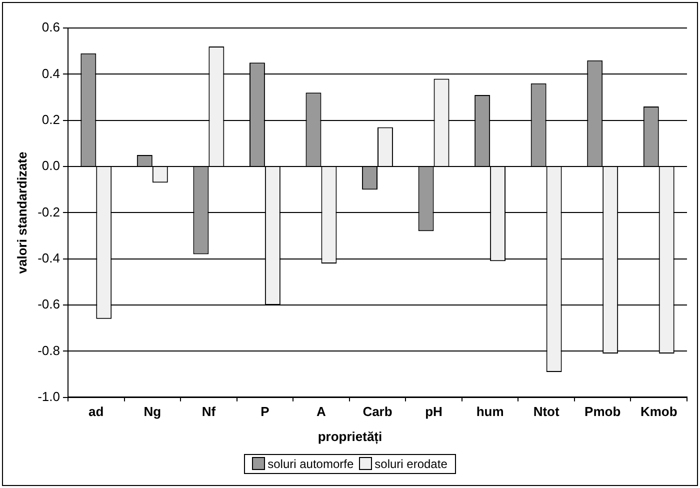 This screenshot has height=488, width=700. I want to click on y-tick-label: 0.0, so click(51, 166).